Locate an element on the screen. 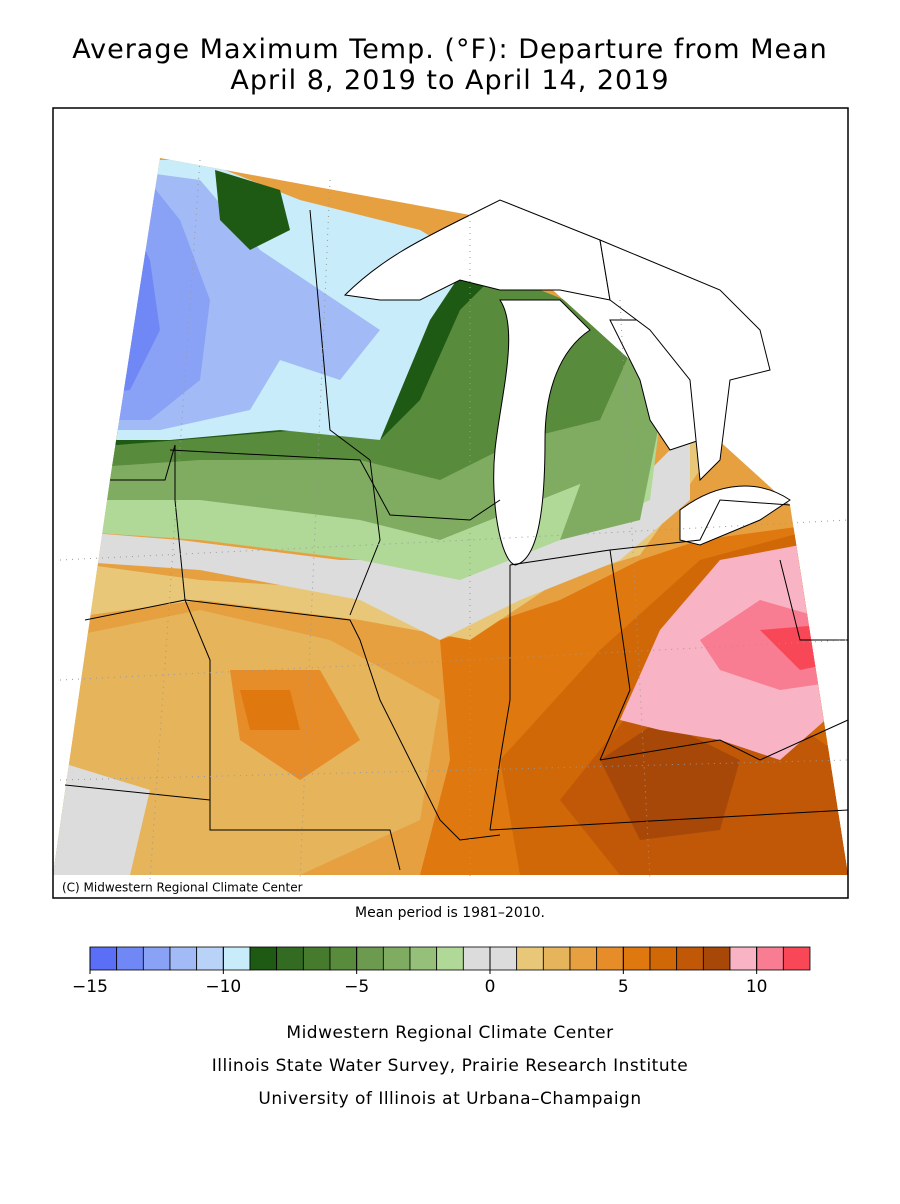 This screenshot has height=1204, width=900. colorbar: −15 −10 −5 0 5 10 is located at coordinates (441, 971).